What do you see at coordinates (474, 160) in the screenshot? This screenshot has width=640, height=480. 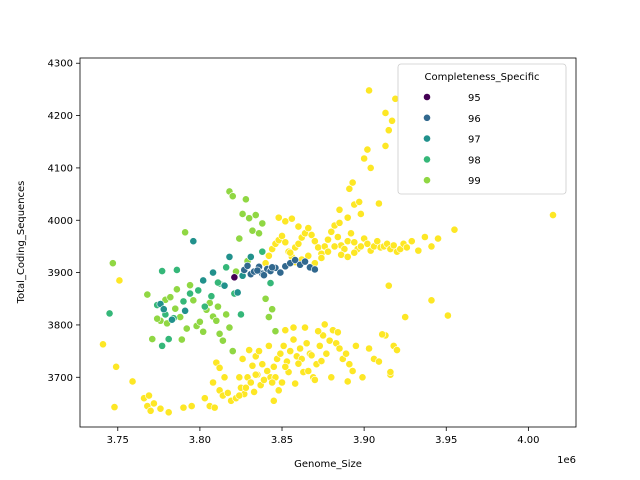 I see `legend-entry-label: 98` at bounding box center [474, 160].